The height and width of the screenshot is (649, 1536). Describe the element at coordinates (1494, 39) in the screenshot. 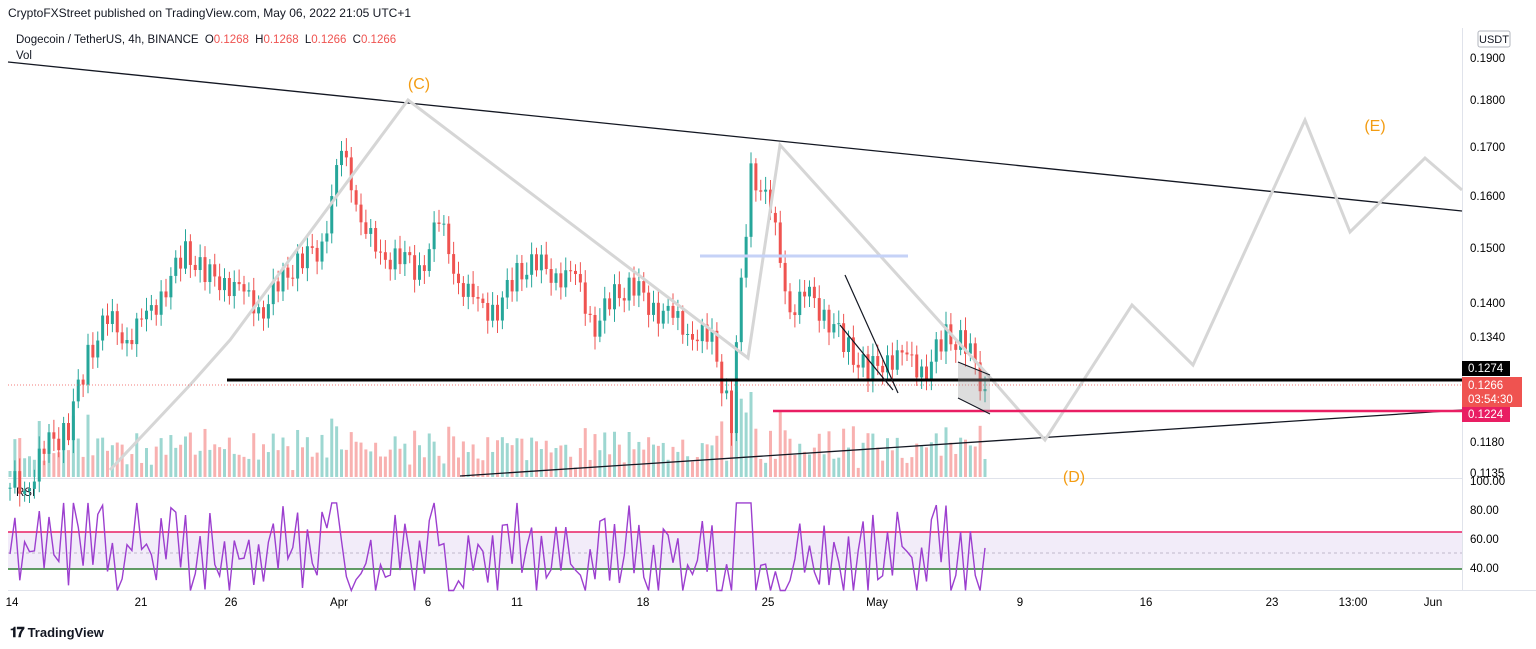

I see `currency-badge` at that location.